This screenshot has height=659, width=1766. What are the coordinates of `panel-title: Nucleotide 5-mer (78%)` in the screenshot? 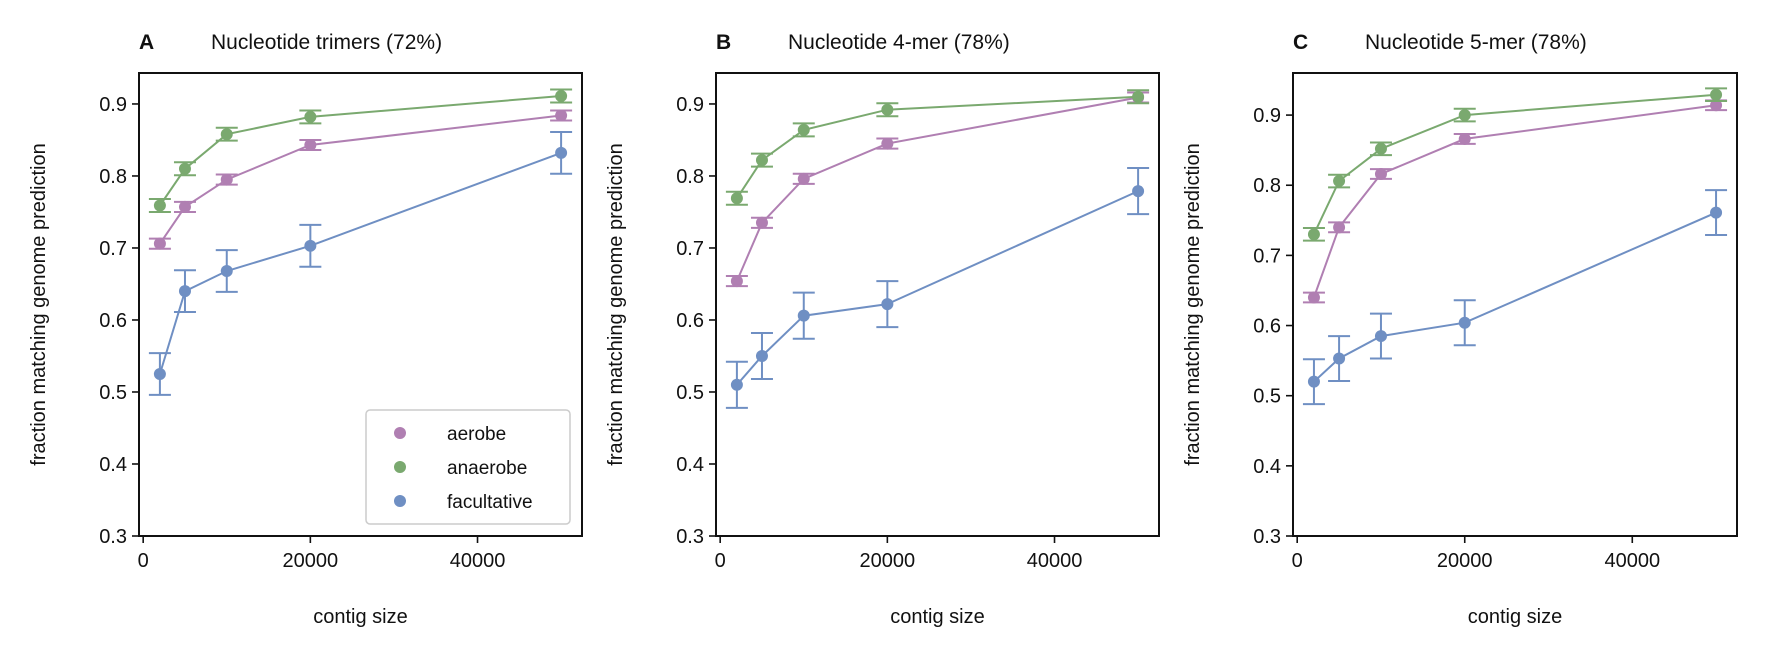 It's located at (1476, 42).